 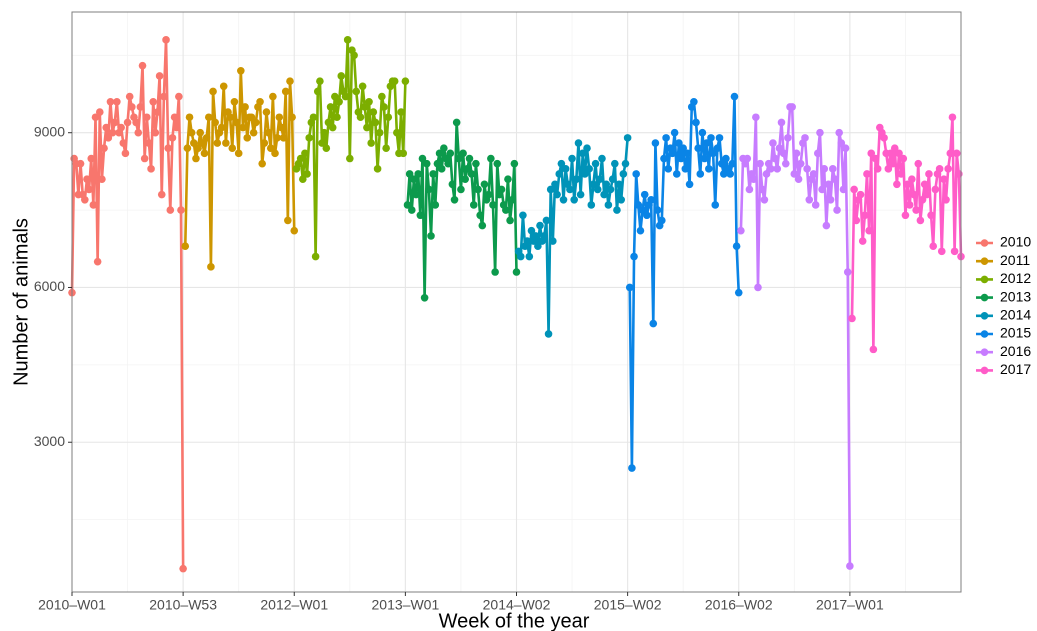 I want to click on series-line, so click(x=906, y=233).